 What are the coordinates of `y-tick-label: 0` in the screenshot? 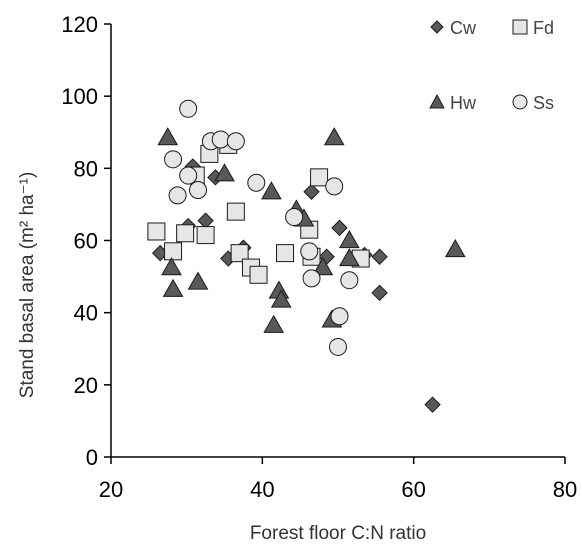 It's located at (92, 457).